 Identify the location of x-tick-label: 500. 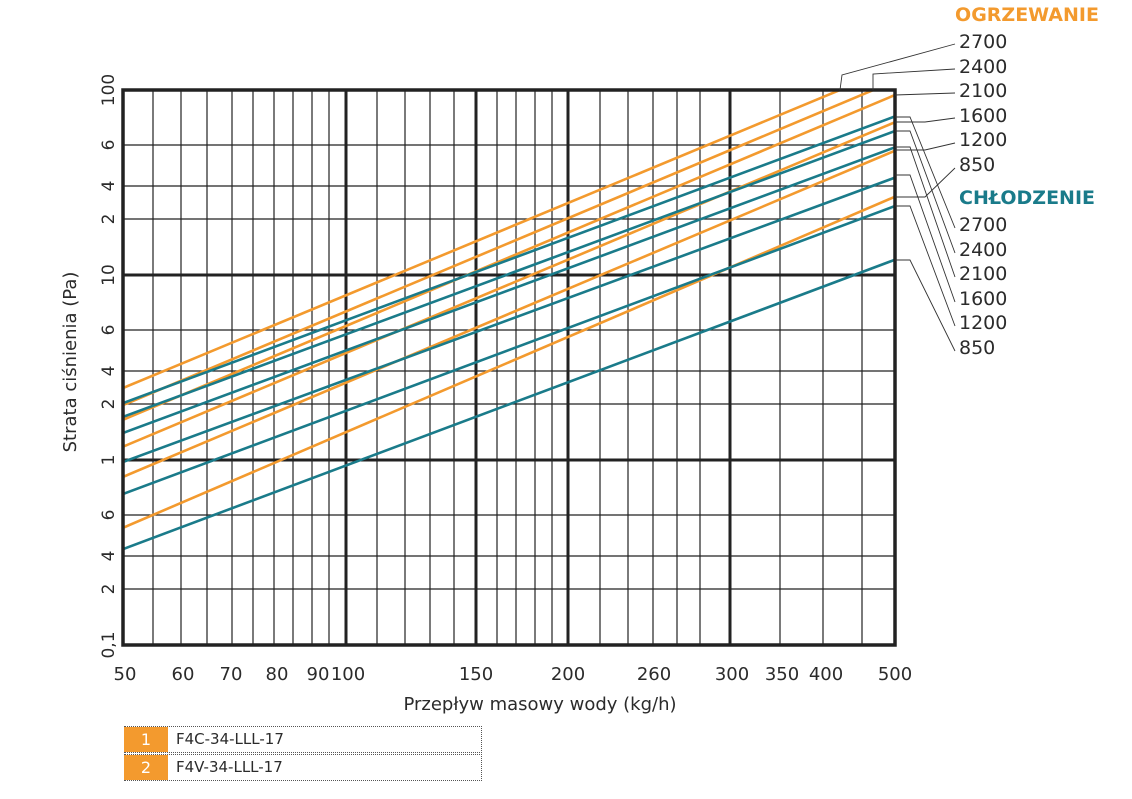
(895, 674).